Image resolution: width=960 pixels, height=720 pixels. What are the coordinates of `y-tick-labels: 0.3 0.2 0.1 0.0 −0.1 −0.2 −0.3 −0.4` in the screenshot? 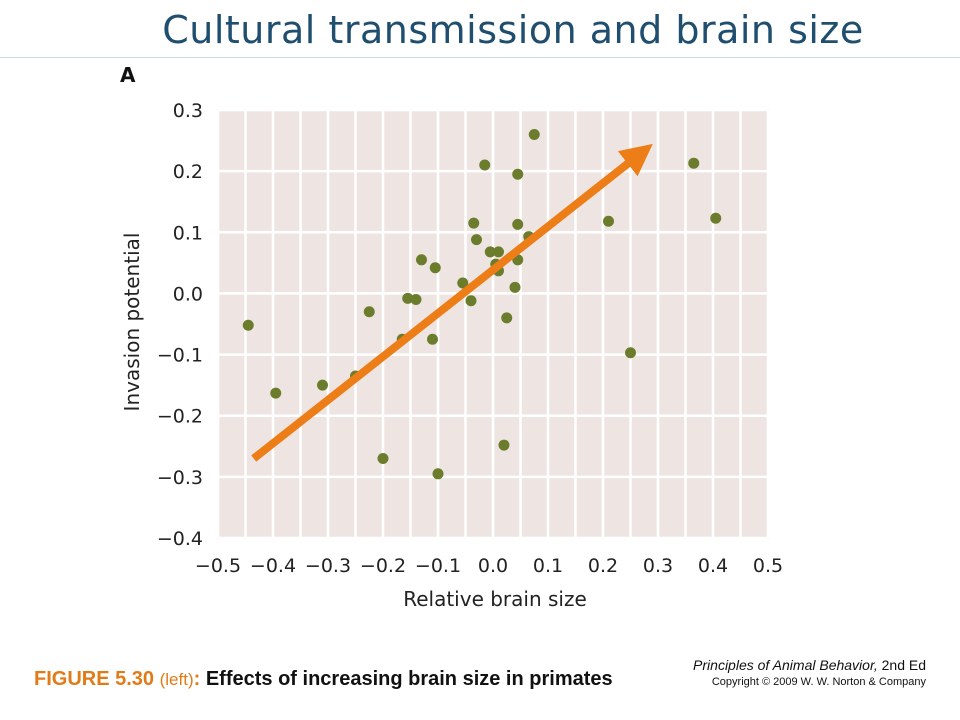 It's located at (180, 325).